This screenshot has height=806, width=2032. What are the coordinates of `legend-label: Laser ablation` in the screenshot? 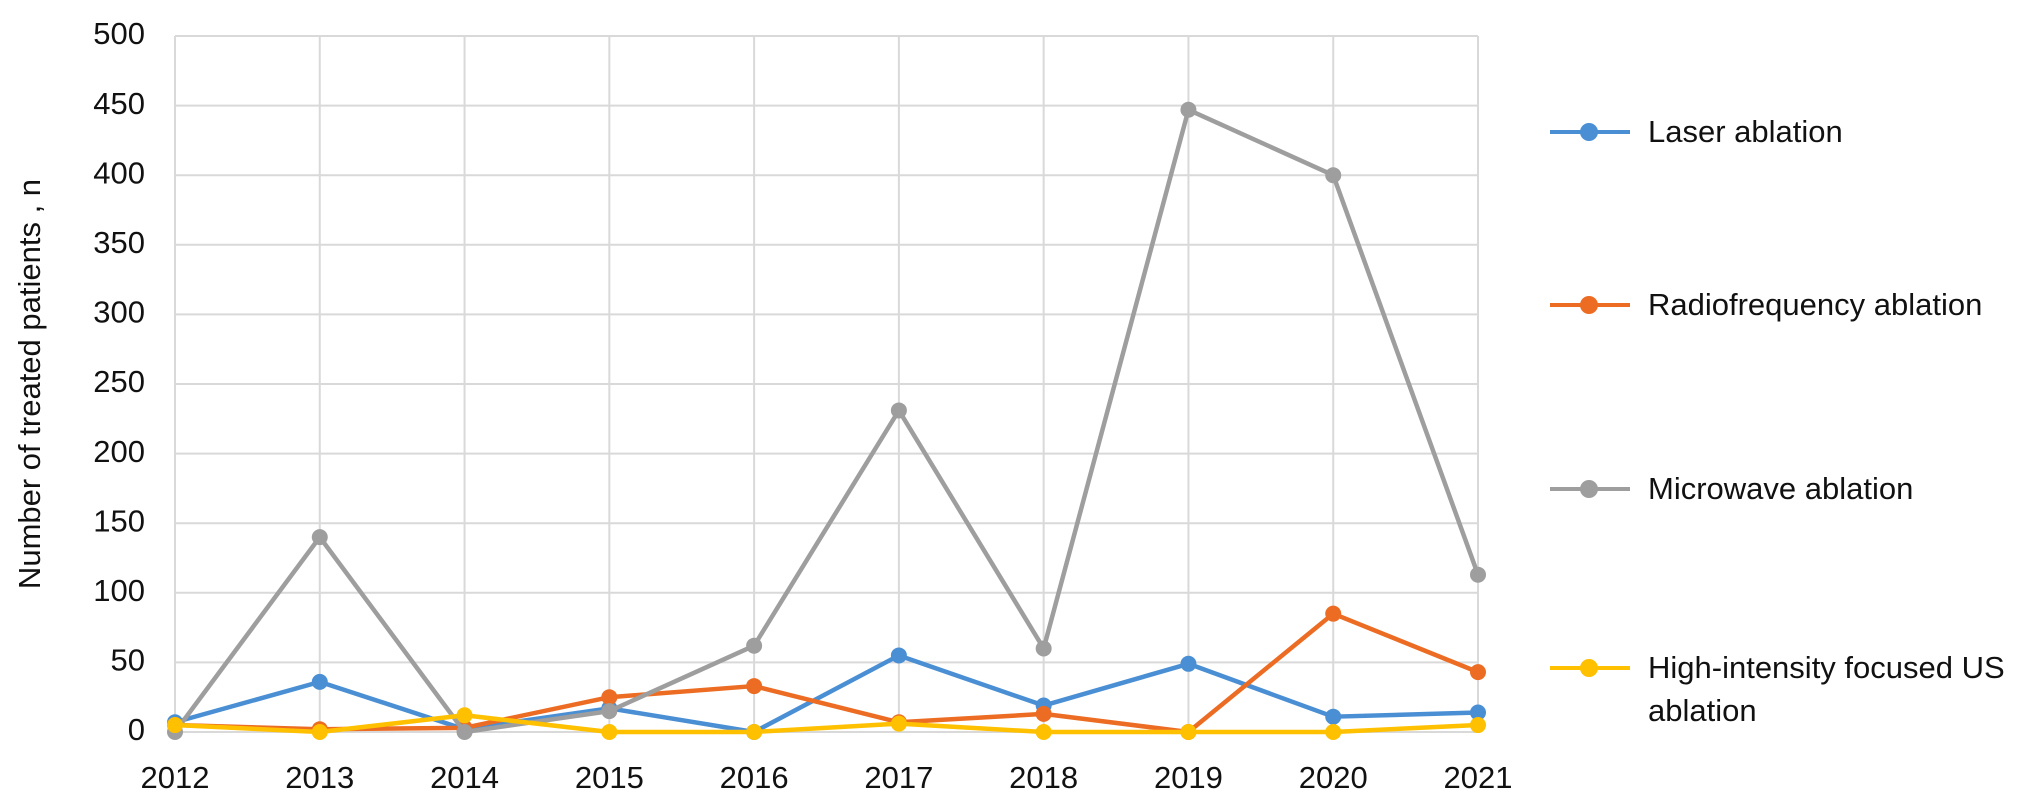 It's located at (1745, 131).